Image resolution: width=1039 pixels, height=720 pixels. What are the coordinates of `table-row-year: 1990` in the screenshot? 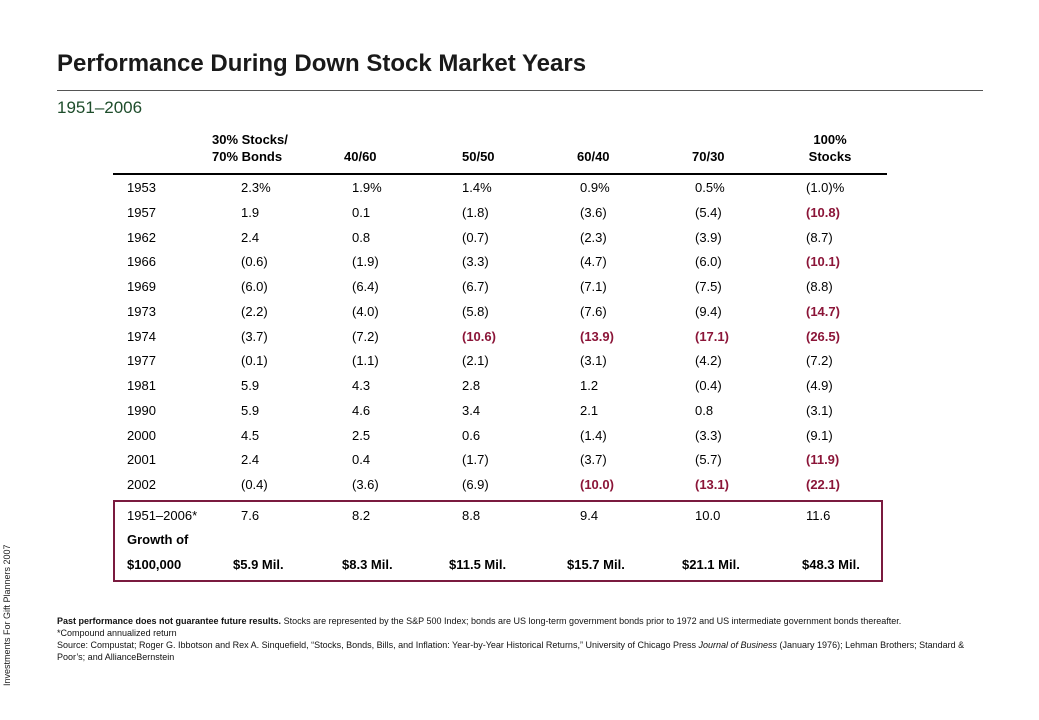 It's located at (141, 410).